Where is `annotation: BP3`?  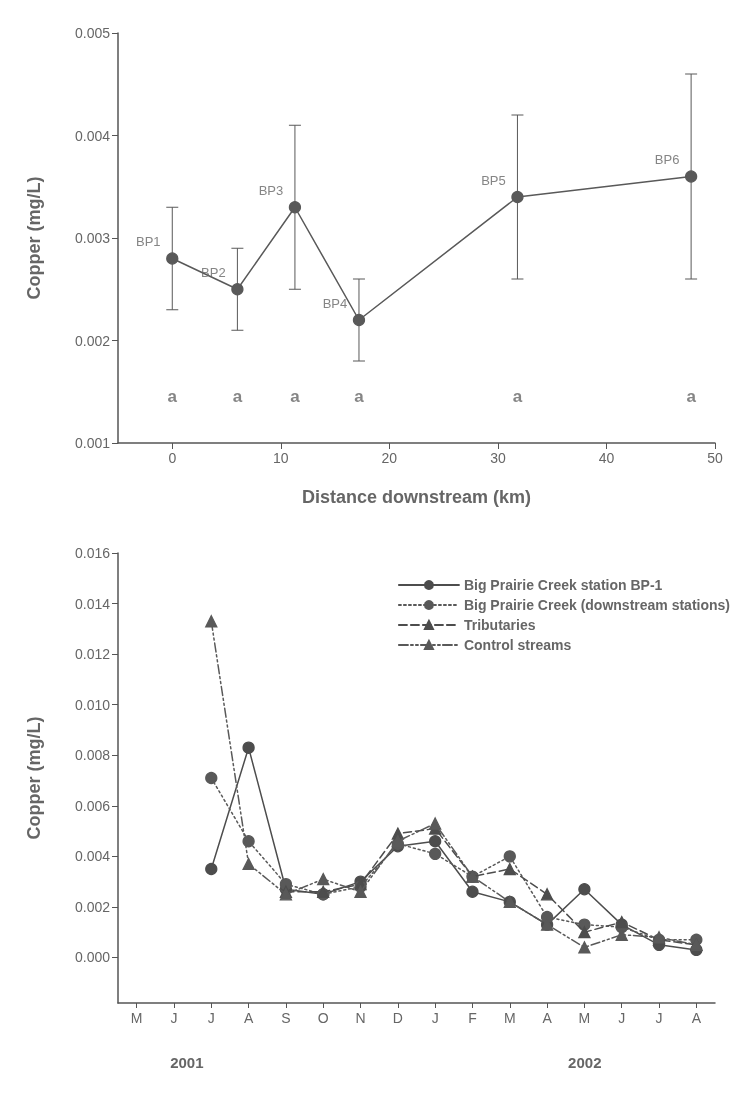
annotation: BP3 is located at coordinates (271, 190).